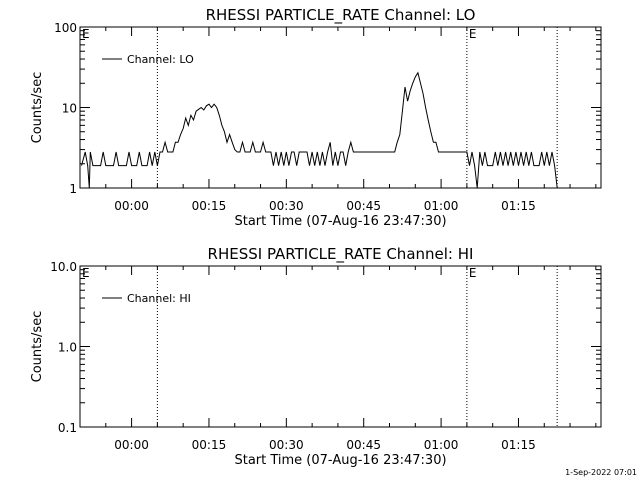 Image resolution: width=640 pixels, height=480 pixels. What do you see at coordinates (286, 445) in the screenshot?
I see `chart2-x-tick-label: 00:30` at bounding box center [286, 445].